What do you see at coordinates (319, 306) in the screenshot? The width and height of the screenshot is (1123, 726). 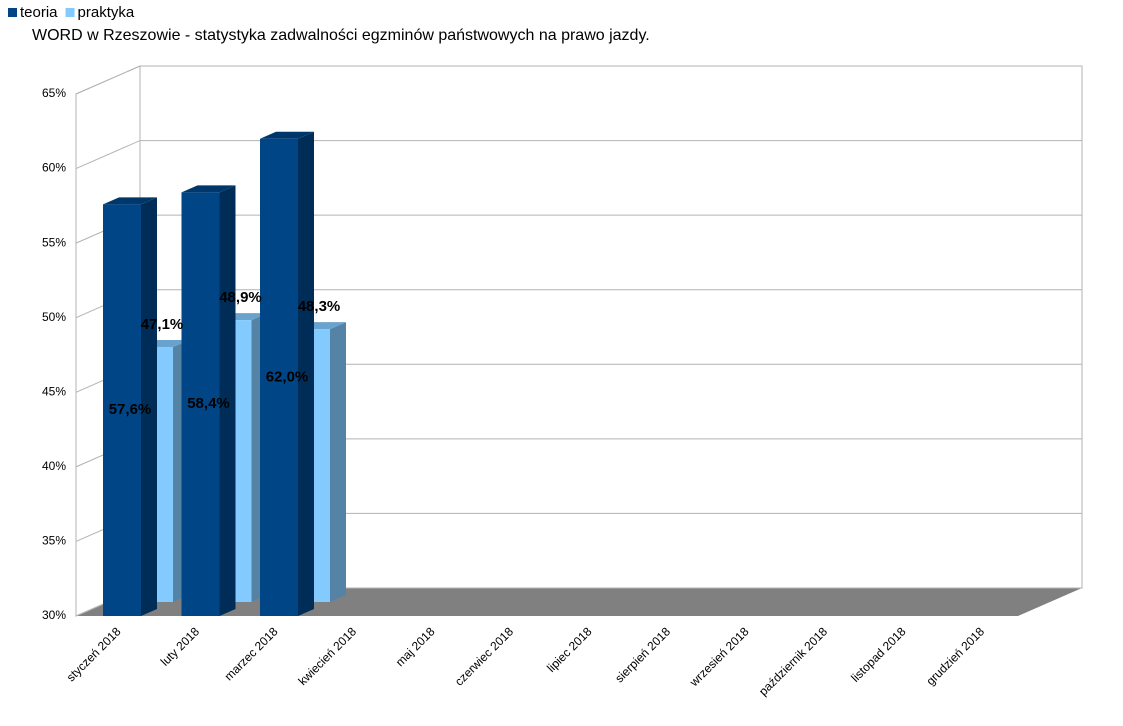 I see `value-label: 48,3%` at bounding box center [319, 306].